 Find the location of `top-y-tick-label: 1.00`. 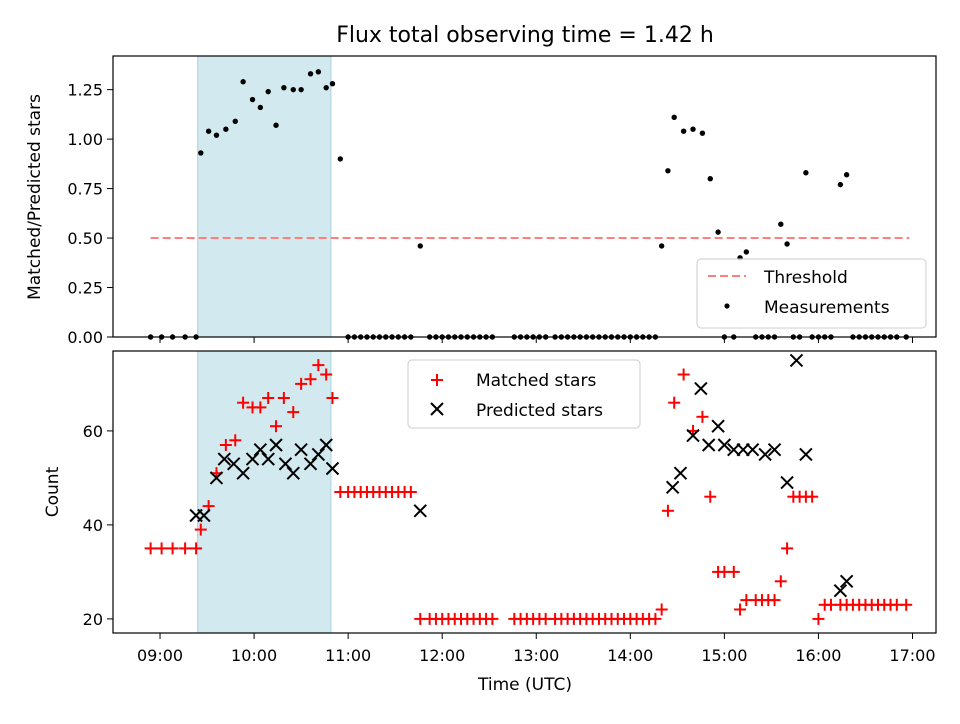

top-y-tick-label: 1.00 is located at coordinates (85, 139).